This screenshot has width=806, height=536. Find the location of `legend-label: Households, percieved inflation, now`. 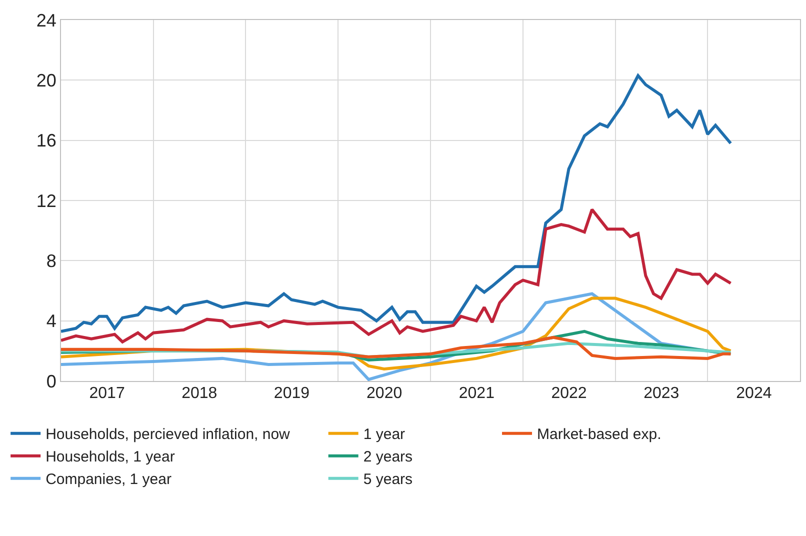

legend-label: Households, percieved inflation, now is located at coordinates (168, 435).